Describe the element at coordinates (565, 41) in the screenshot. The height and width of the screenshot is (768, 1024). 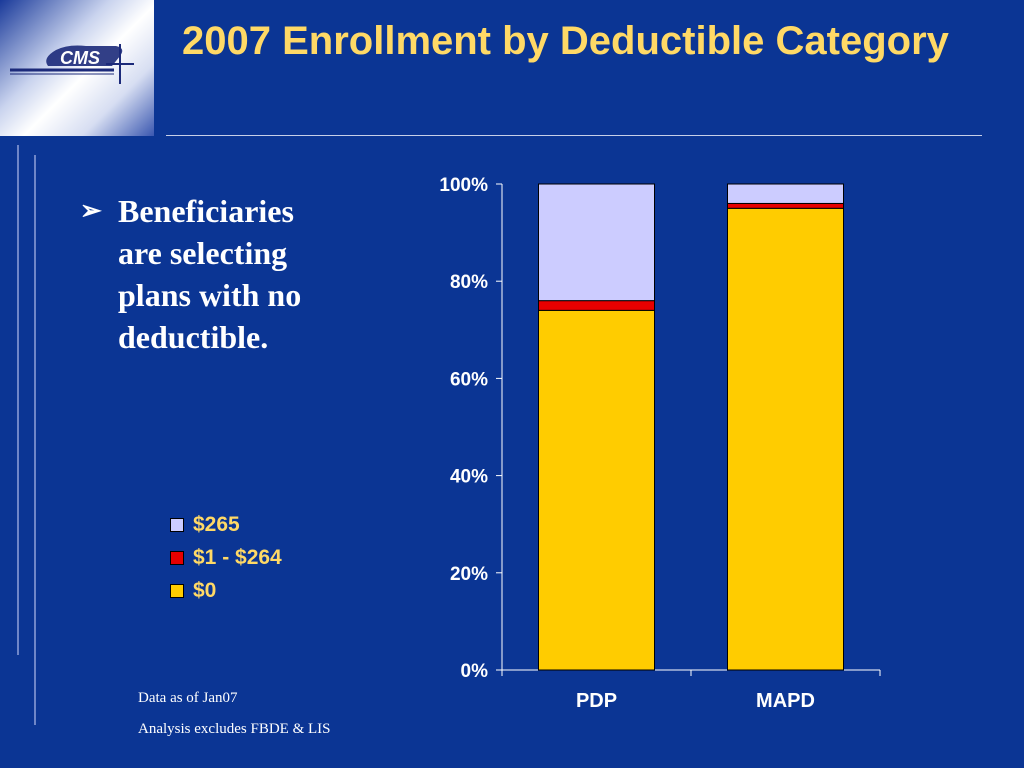
I see `page-title: 2007 Enrollment by Deductible Category` at that location.